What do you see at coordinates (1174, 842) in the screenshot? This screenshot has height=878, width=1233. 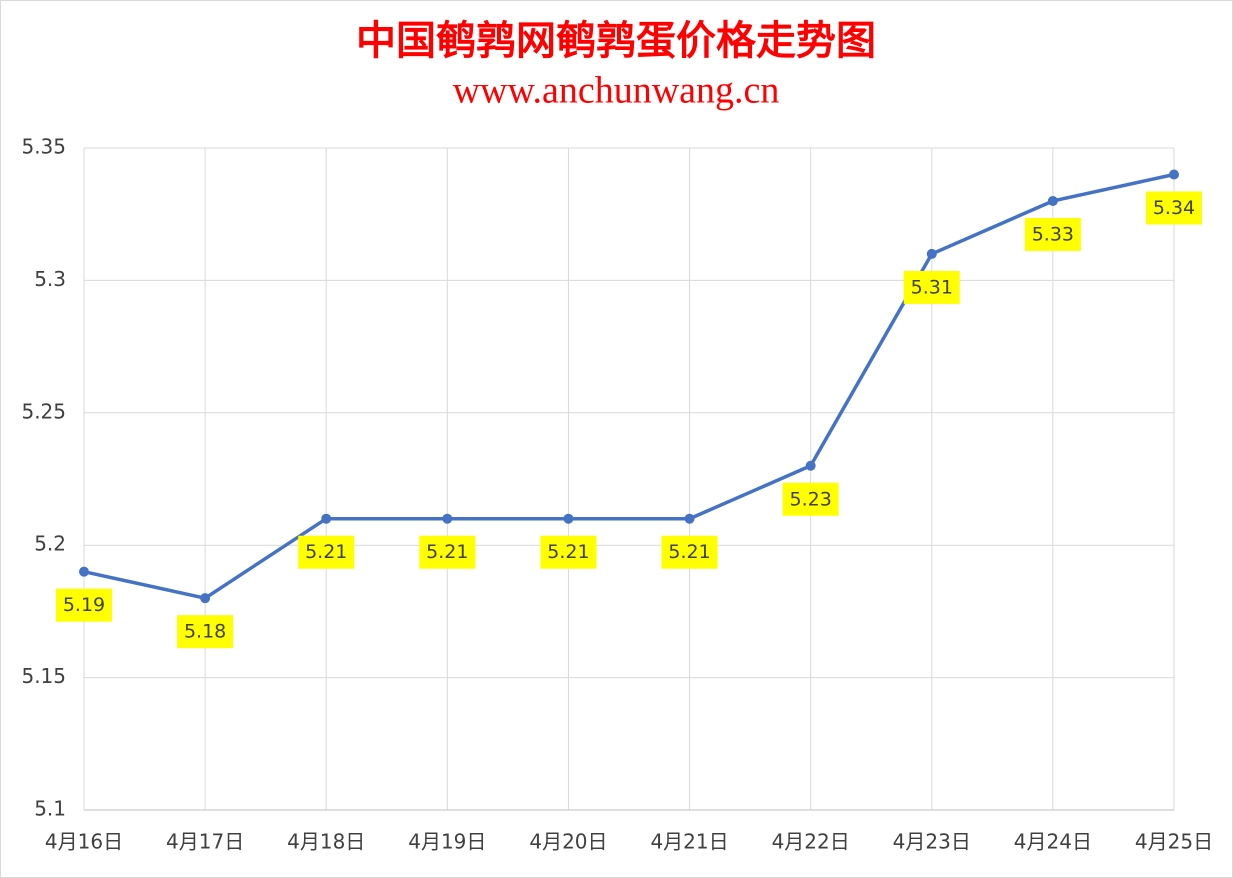 I see `x-tick-label: 4月25日` at bounding box center [1174, 842].